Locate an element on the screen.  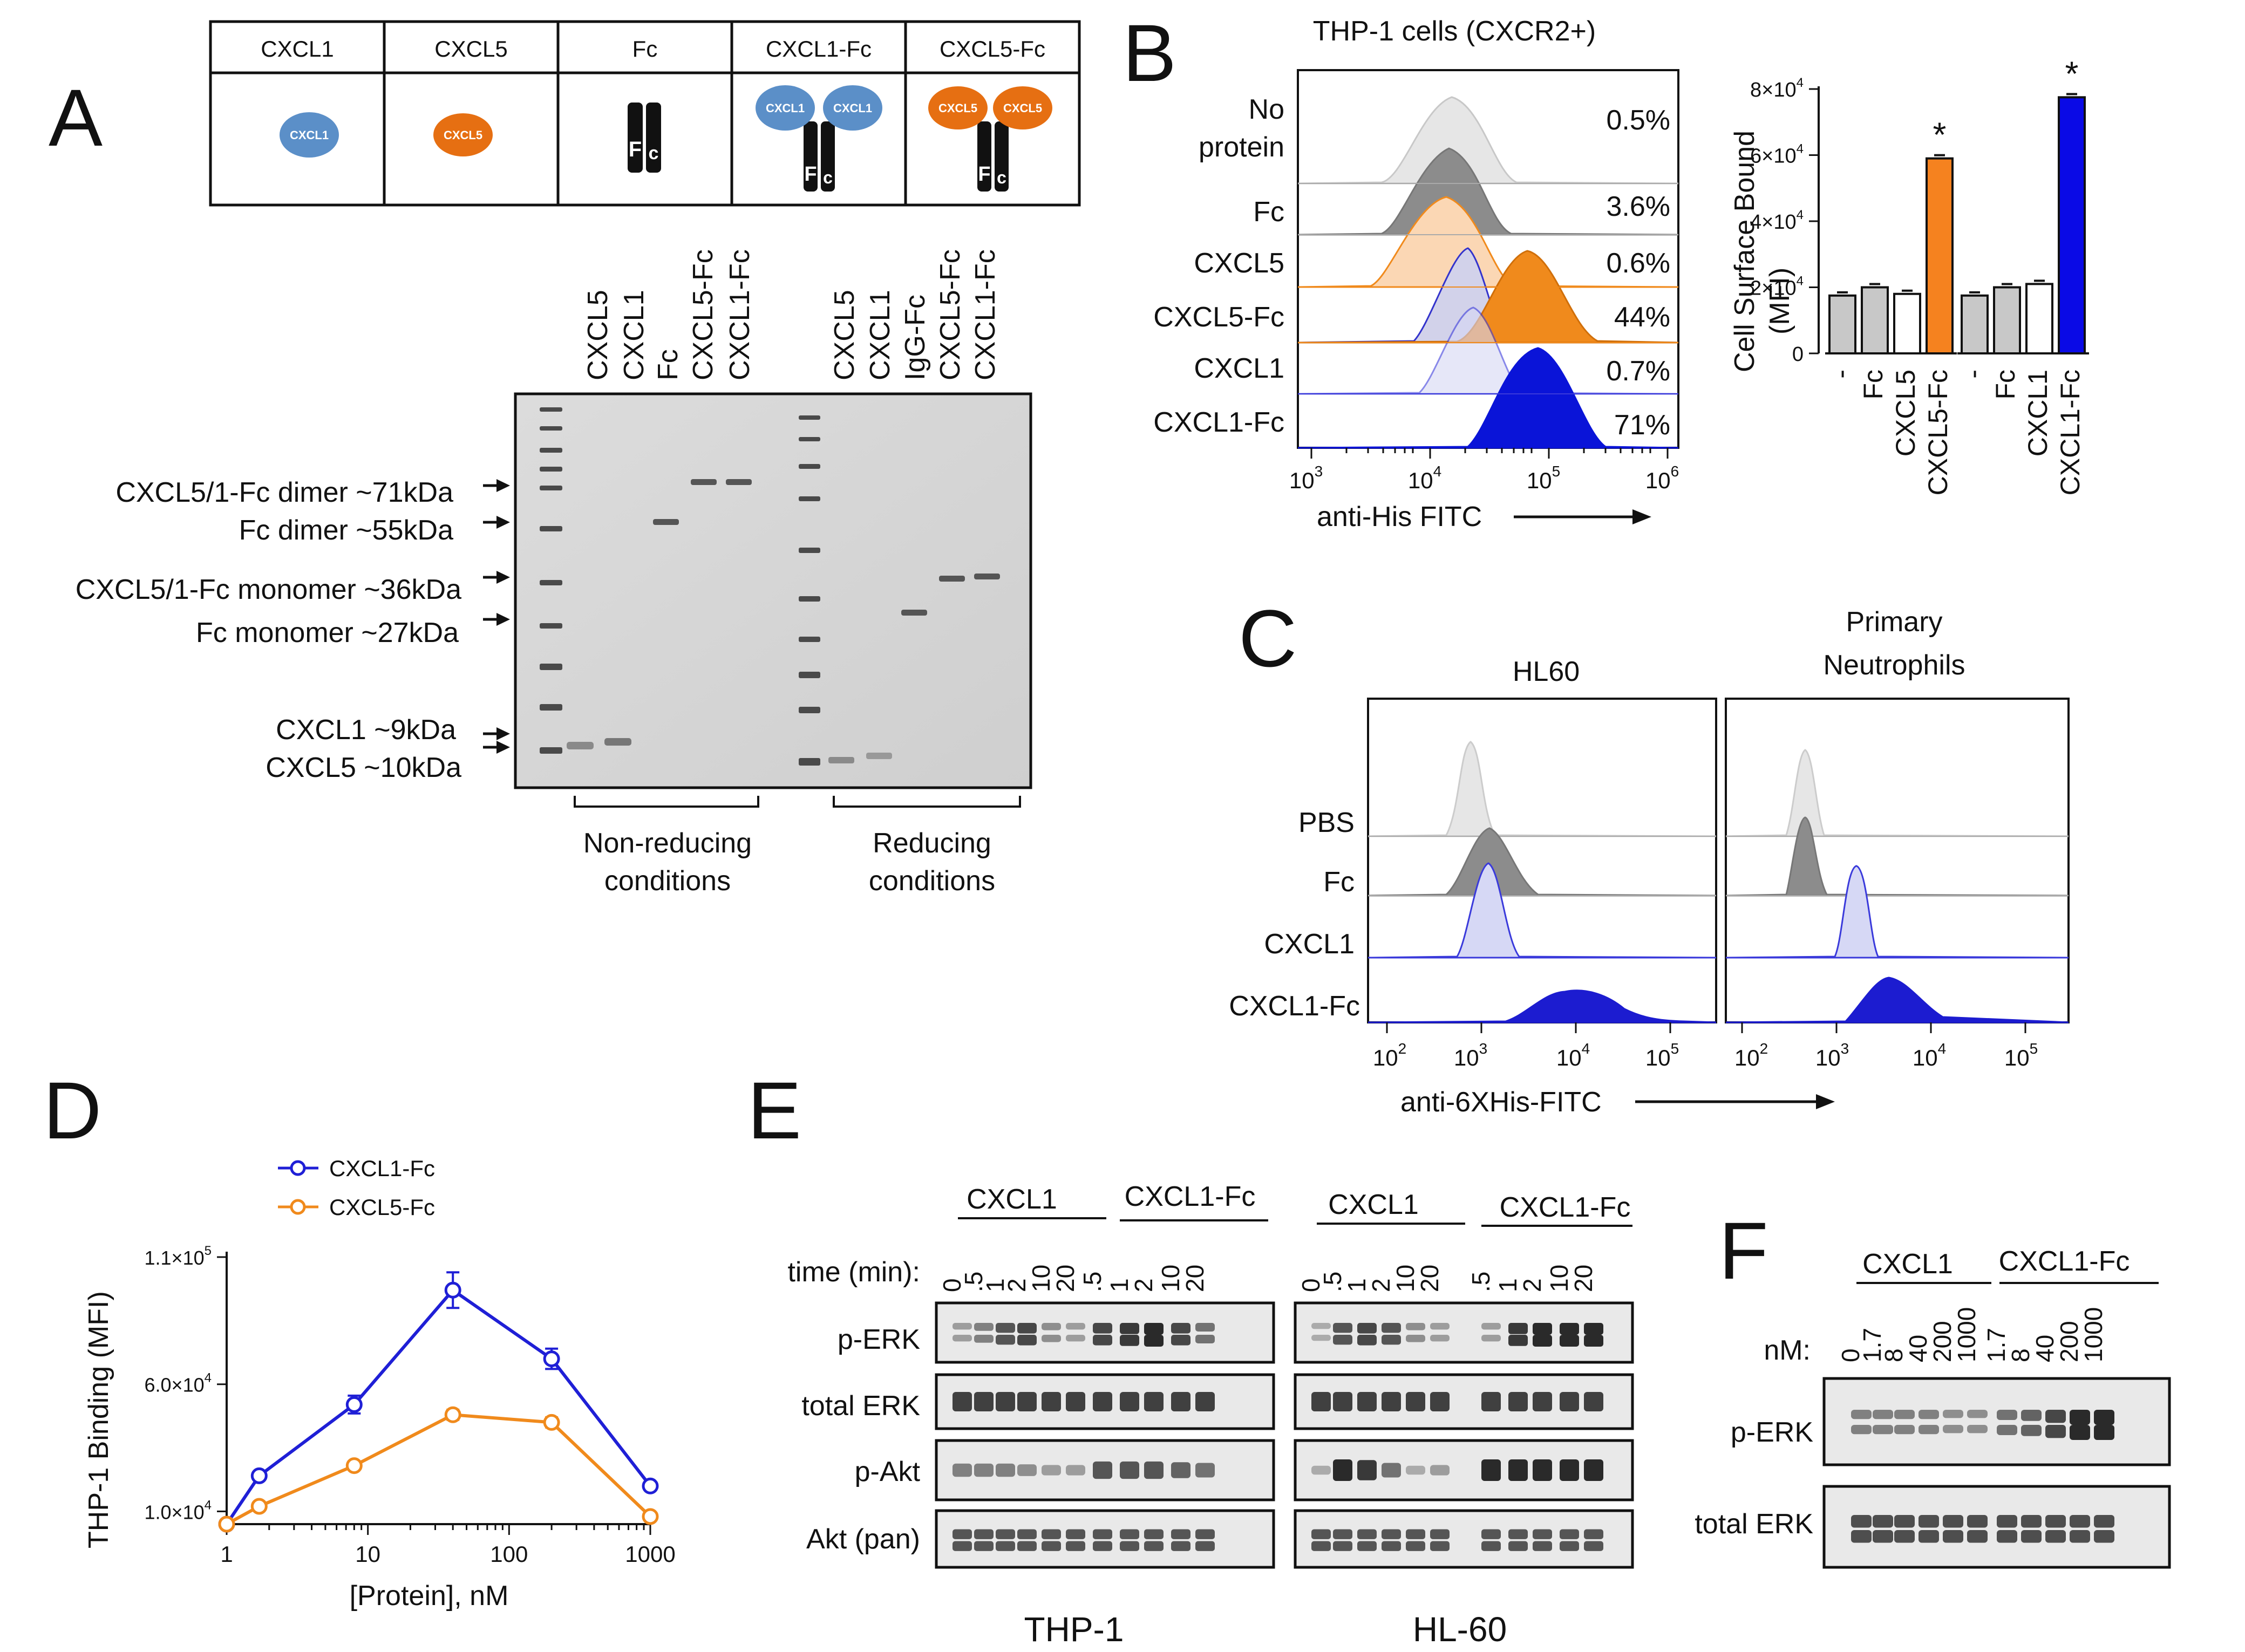
bar-category-label: Fc is located at coordinates (1873, 385).